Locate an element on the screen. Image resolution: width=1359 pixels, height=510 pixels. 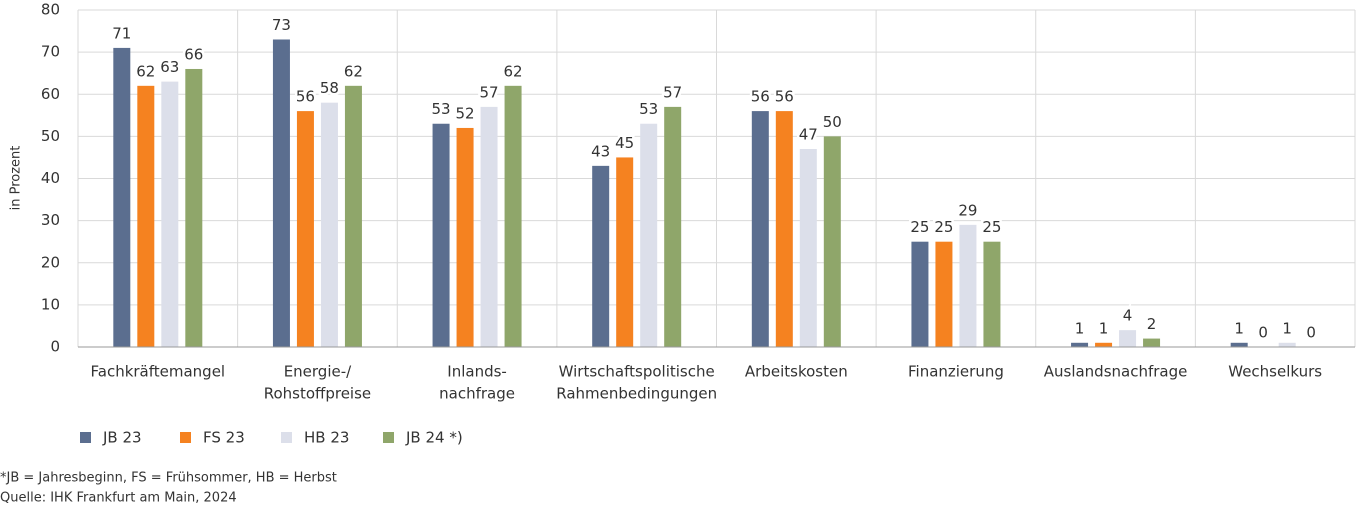
legend-label: JB 23 is located at coordinates (122, 438).